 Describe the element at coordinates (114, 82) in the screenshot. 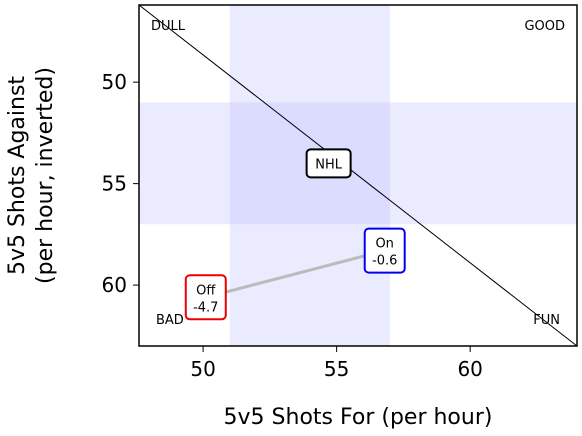

I see `y-tick-label: 50` at that location.